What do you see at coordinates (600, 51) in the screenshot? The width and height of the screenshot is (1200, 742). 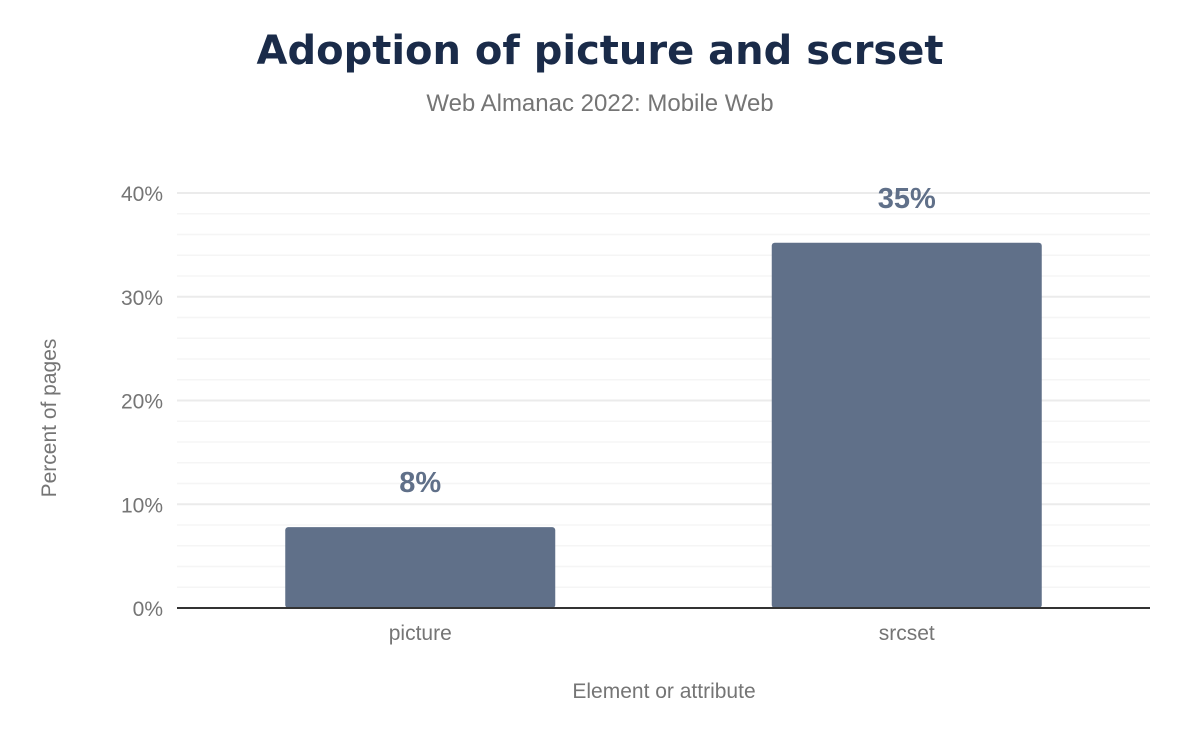 I see `chart-title: Adoption of picture and scrset` at bounding box center [600, 51].